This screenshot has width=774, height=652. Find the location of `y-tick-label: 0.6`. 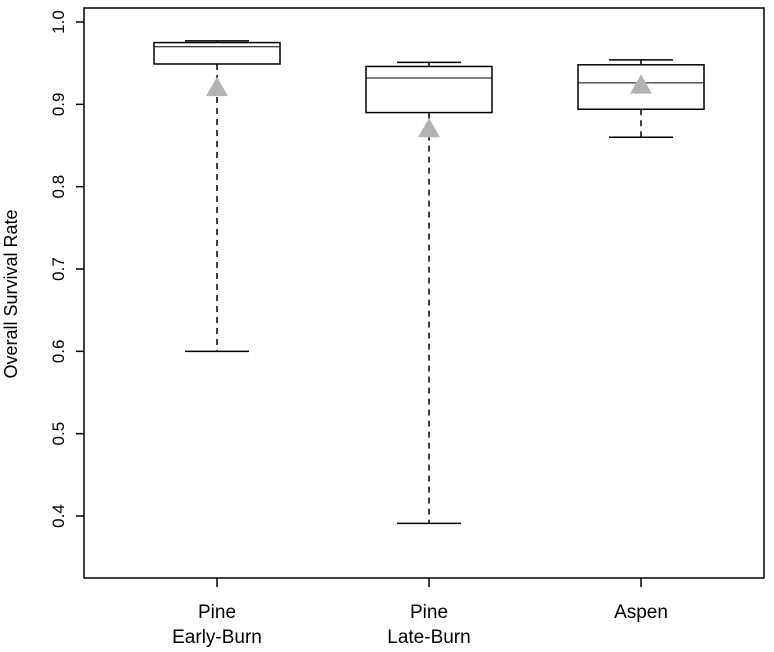

y-tick-label: 0.6 is located at coordinates (58, 352).